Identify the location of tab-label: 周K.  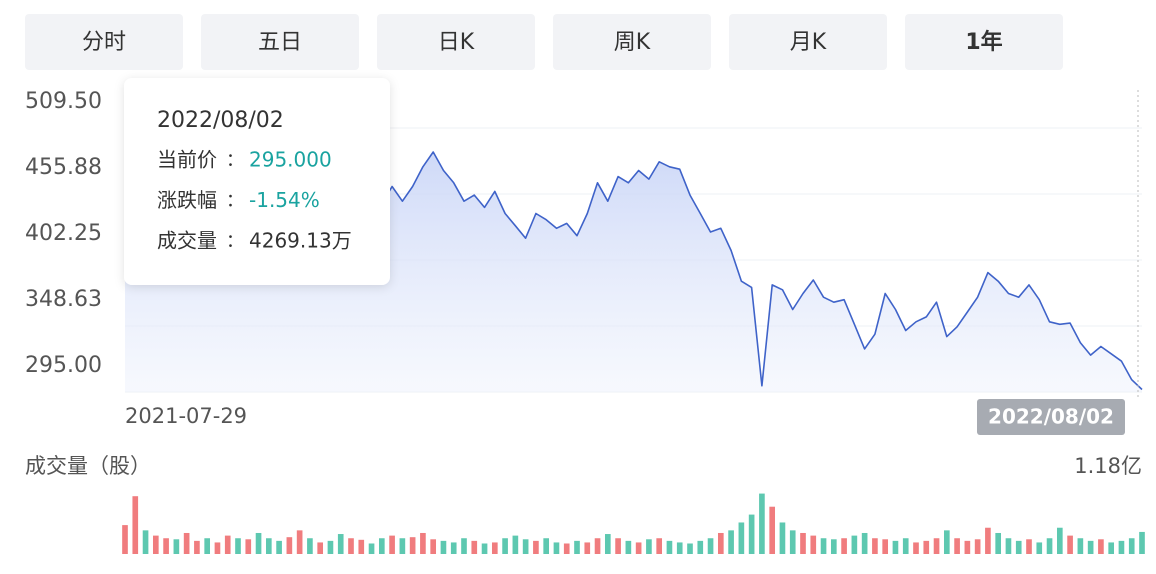
(632, 42).